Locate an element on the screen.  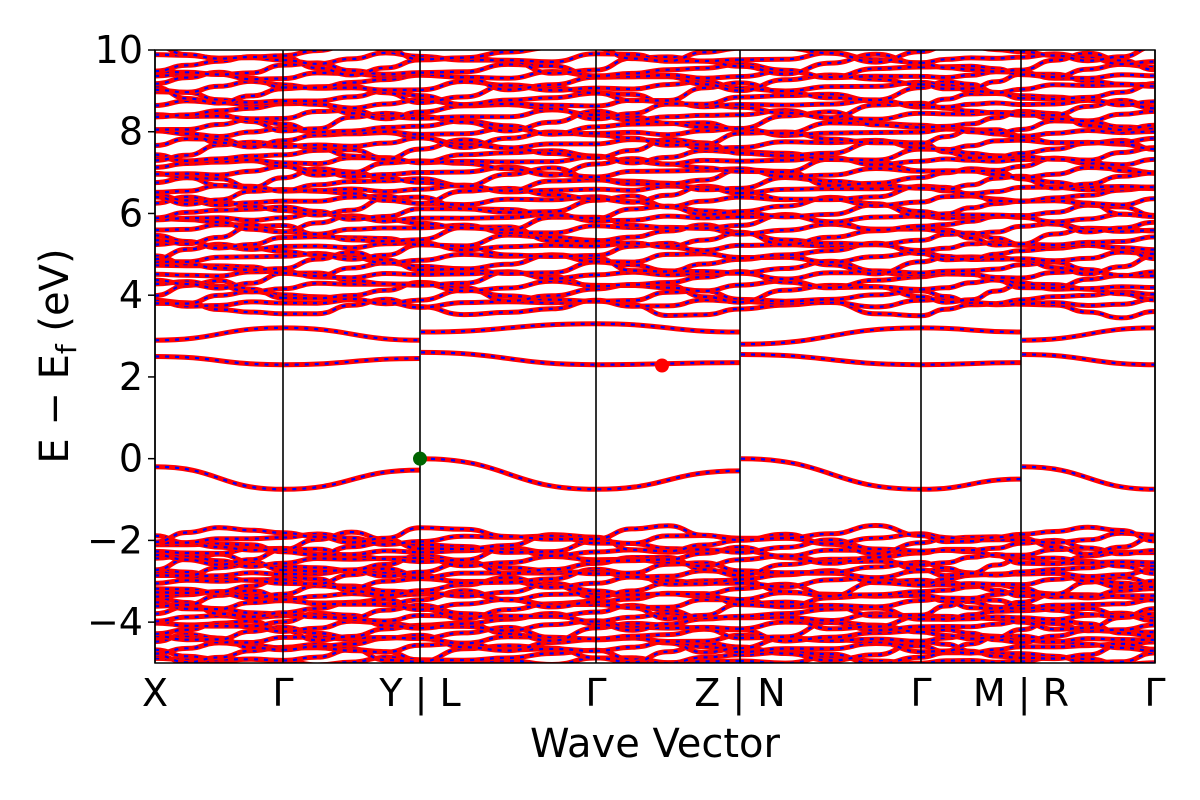
gap-band-2-spin-up is located at coordinates (655, 334).